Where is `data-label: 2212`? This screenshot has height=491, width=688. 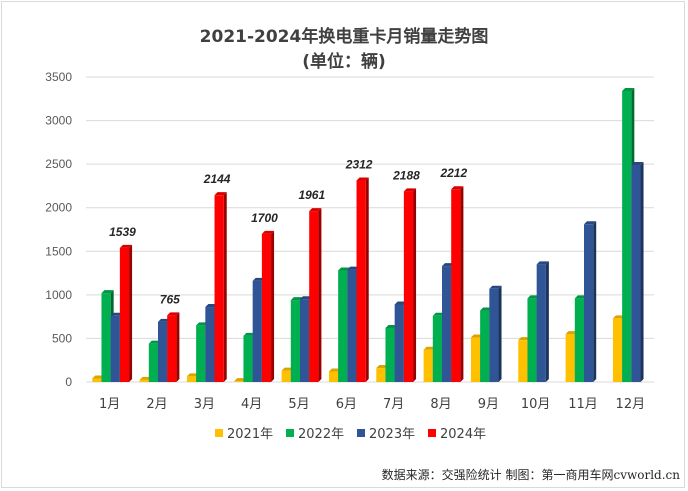
data-label: 2212 is located at coordinates (453, 173).